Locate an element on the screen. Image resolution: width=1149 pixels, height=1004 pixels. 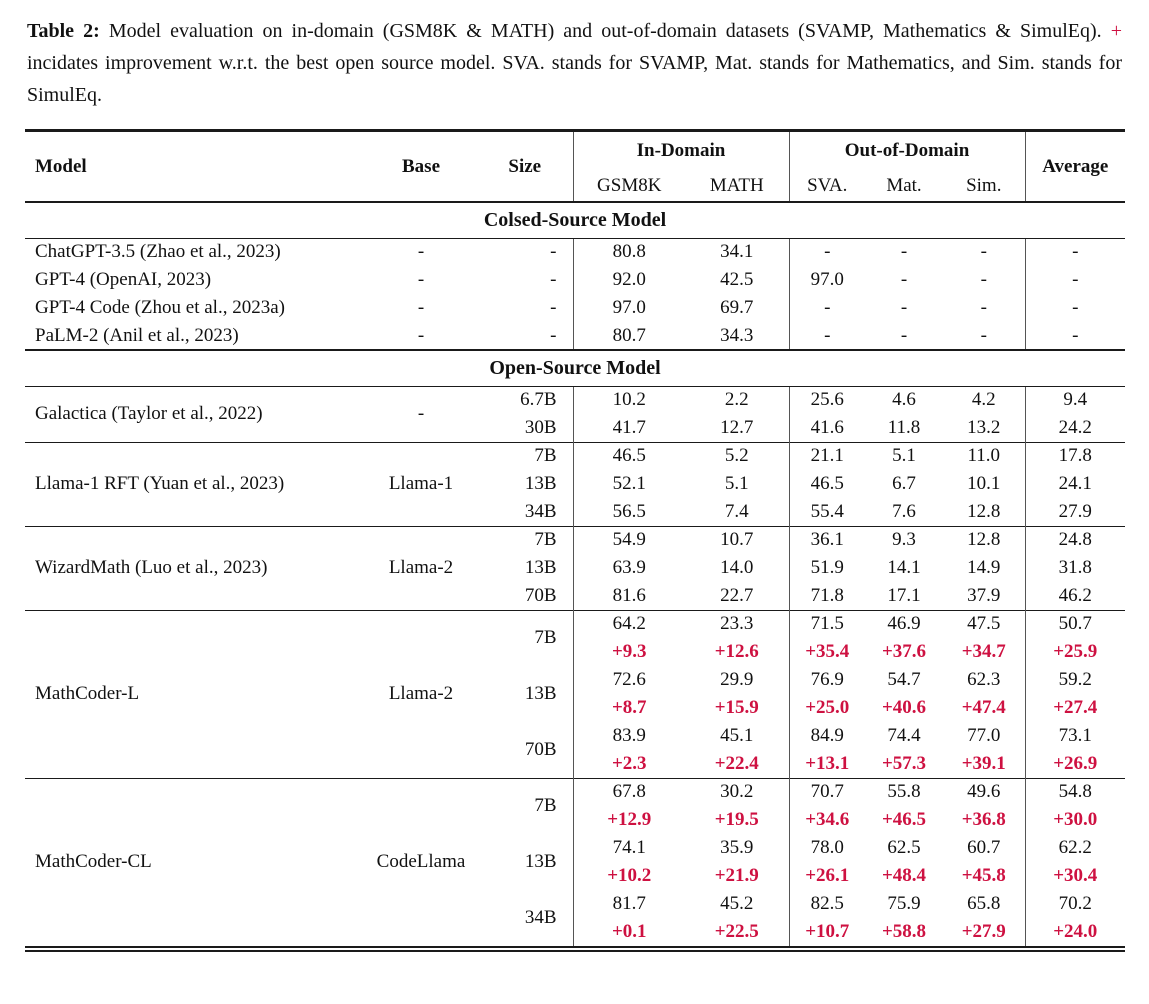
cell-sva: 71.5 is located at coordinates (827, 623).